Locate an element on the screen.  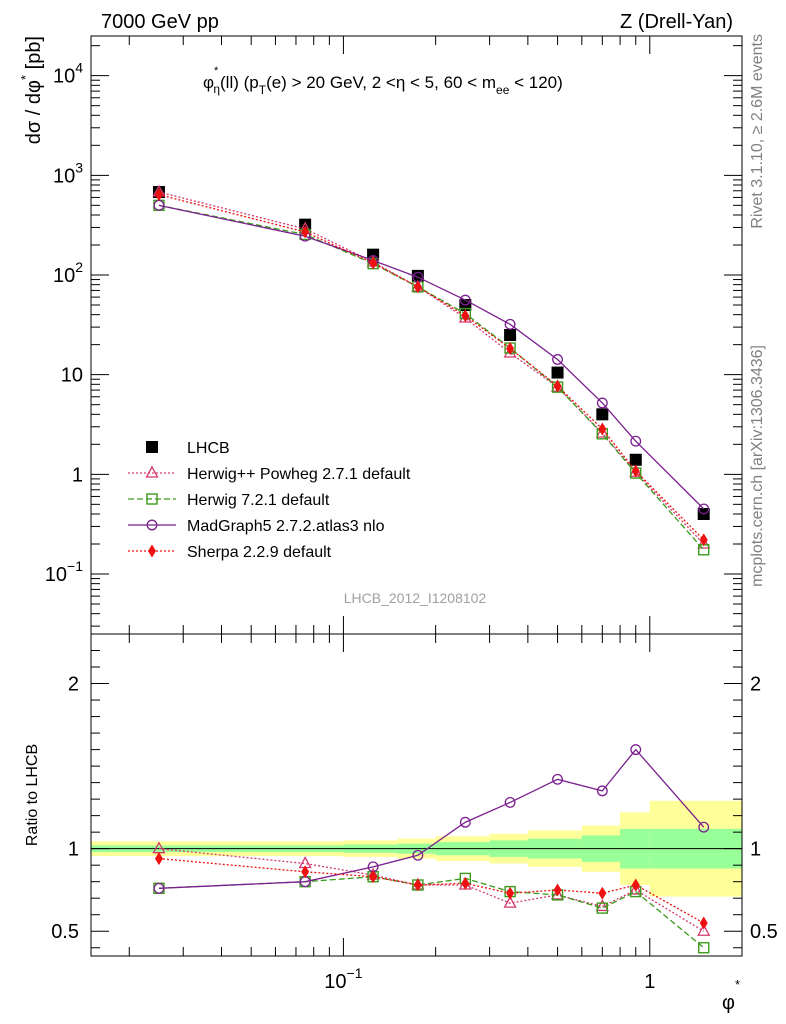
ytick-exponent: 4 is located at coordinates (79, 68).